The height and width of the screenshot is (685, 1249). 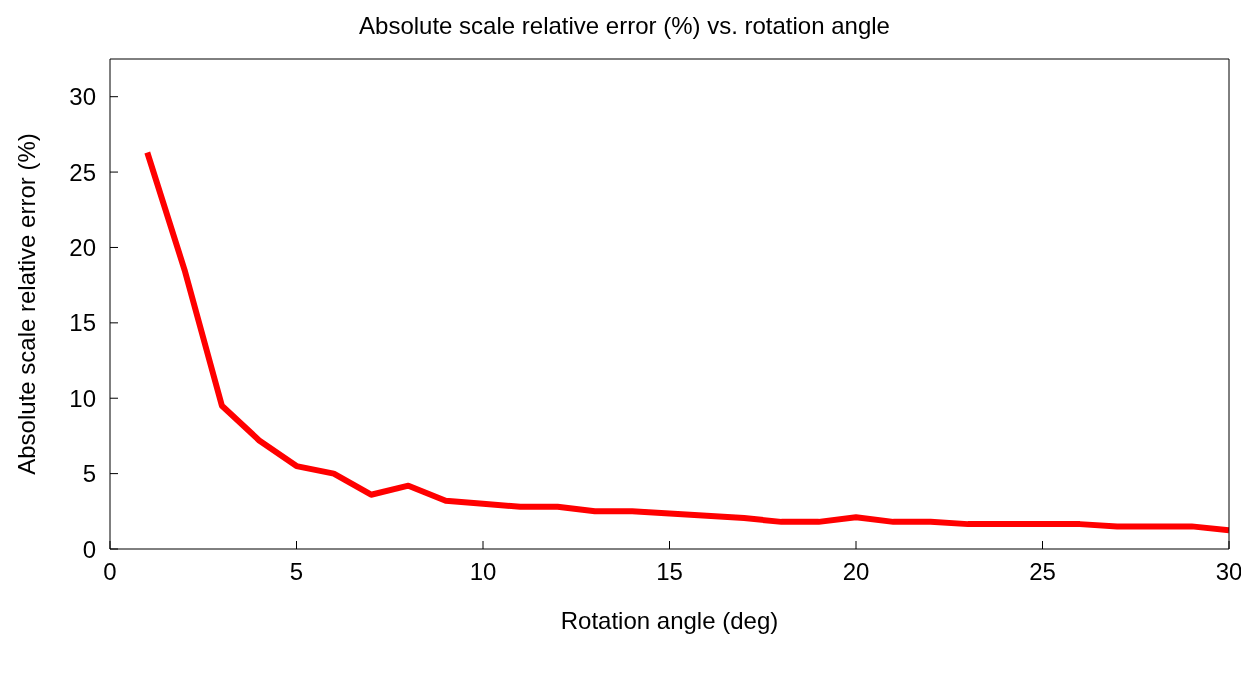 What do you see at coordinates (89, 474) in the screenshot?
I see `y-tick-label: 5` at bounding box center [89, 474].